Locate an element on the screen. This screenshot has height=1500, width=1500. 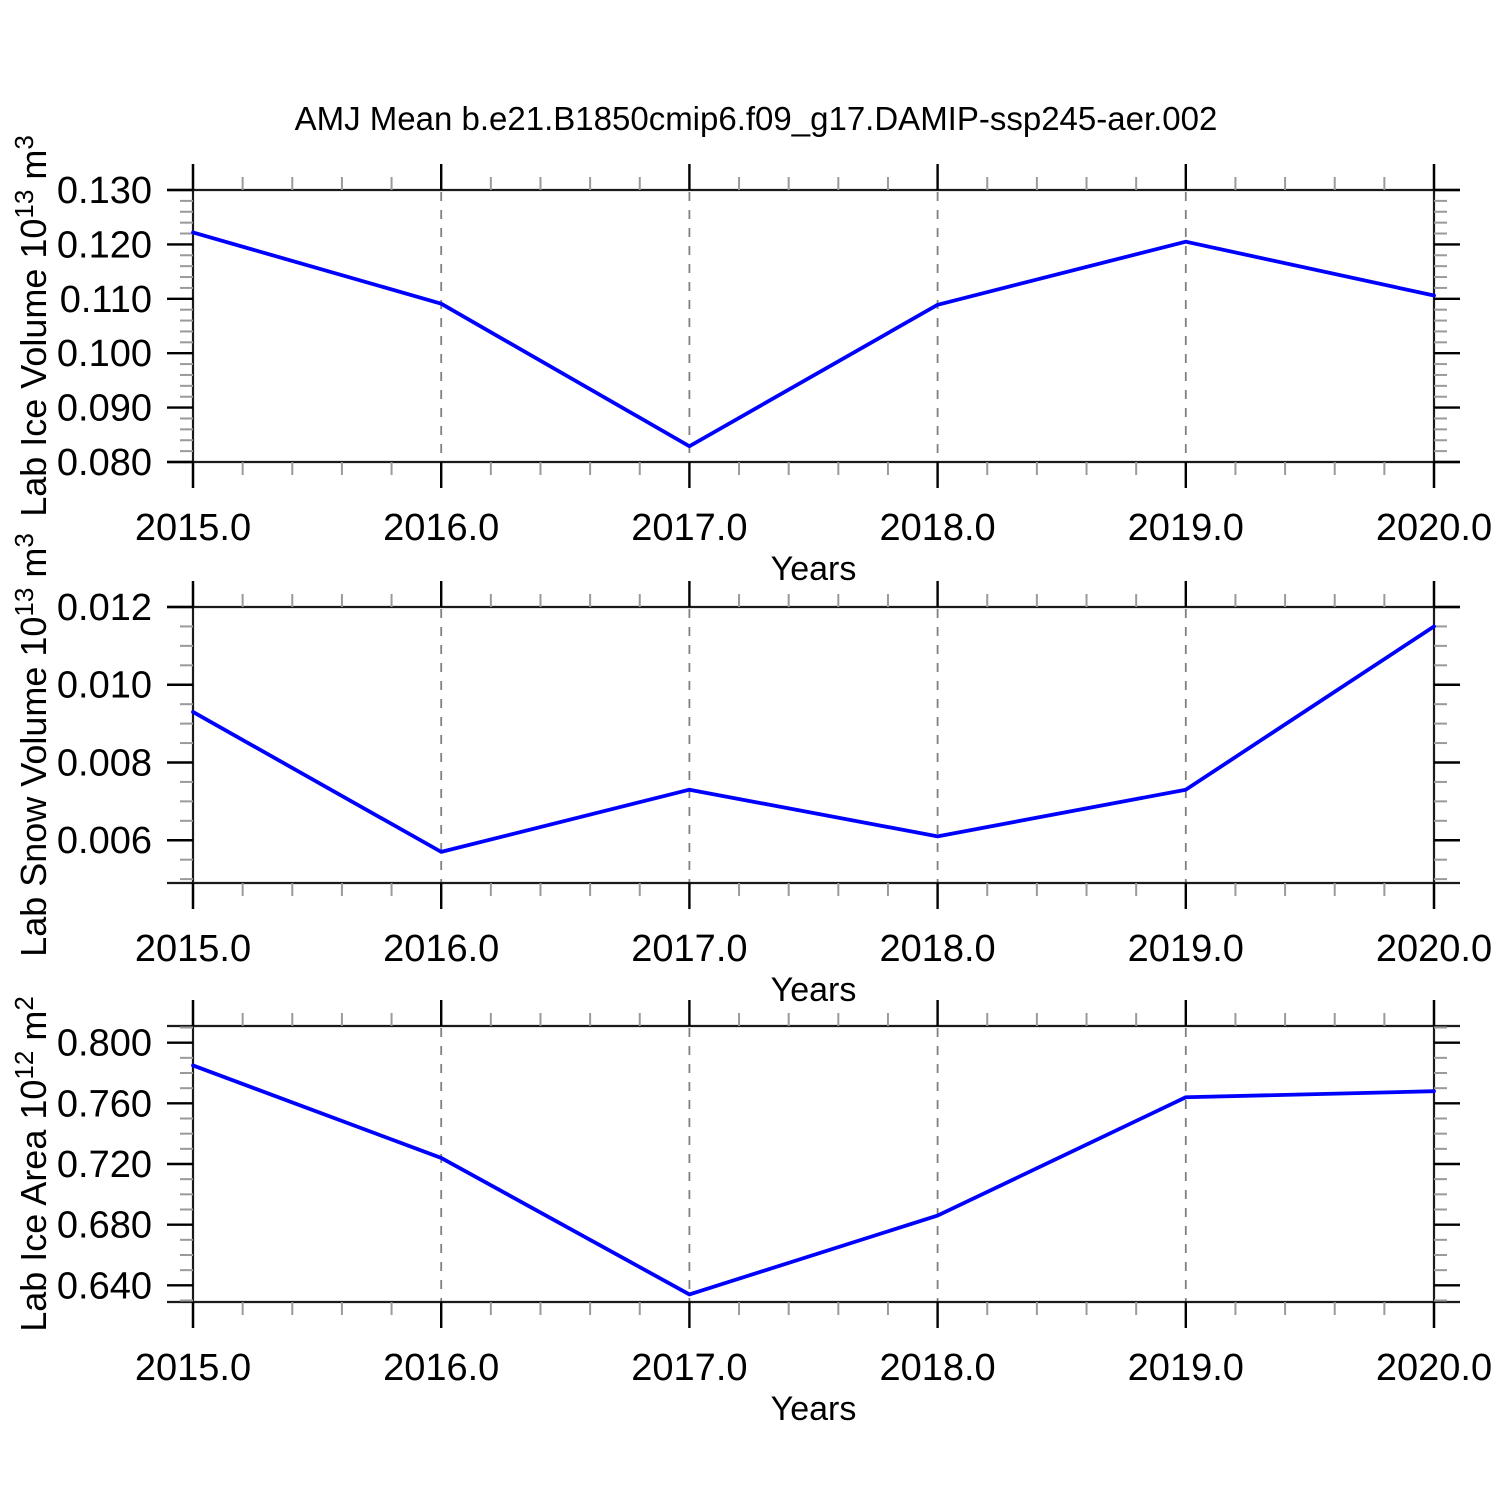
data-line-ice-area is located at coordinates (813, 1180).